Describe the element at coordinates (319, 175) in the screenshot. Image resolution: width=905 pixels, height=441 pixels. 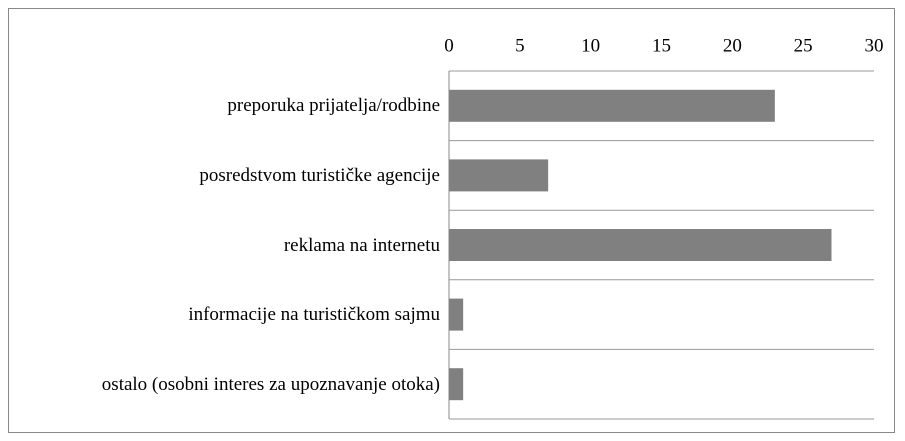
I see `y-tick-label: posredstvom turističke agencije` at that location.